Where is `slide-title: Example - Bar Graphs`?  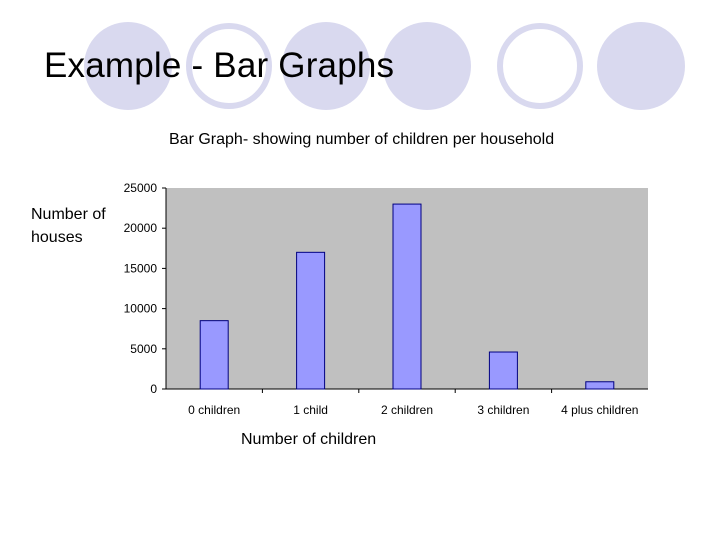 slide-title: Example - Bar Graphs is located at coordinates (219, 65).